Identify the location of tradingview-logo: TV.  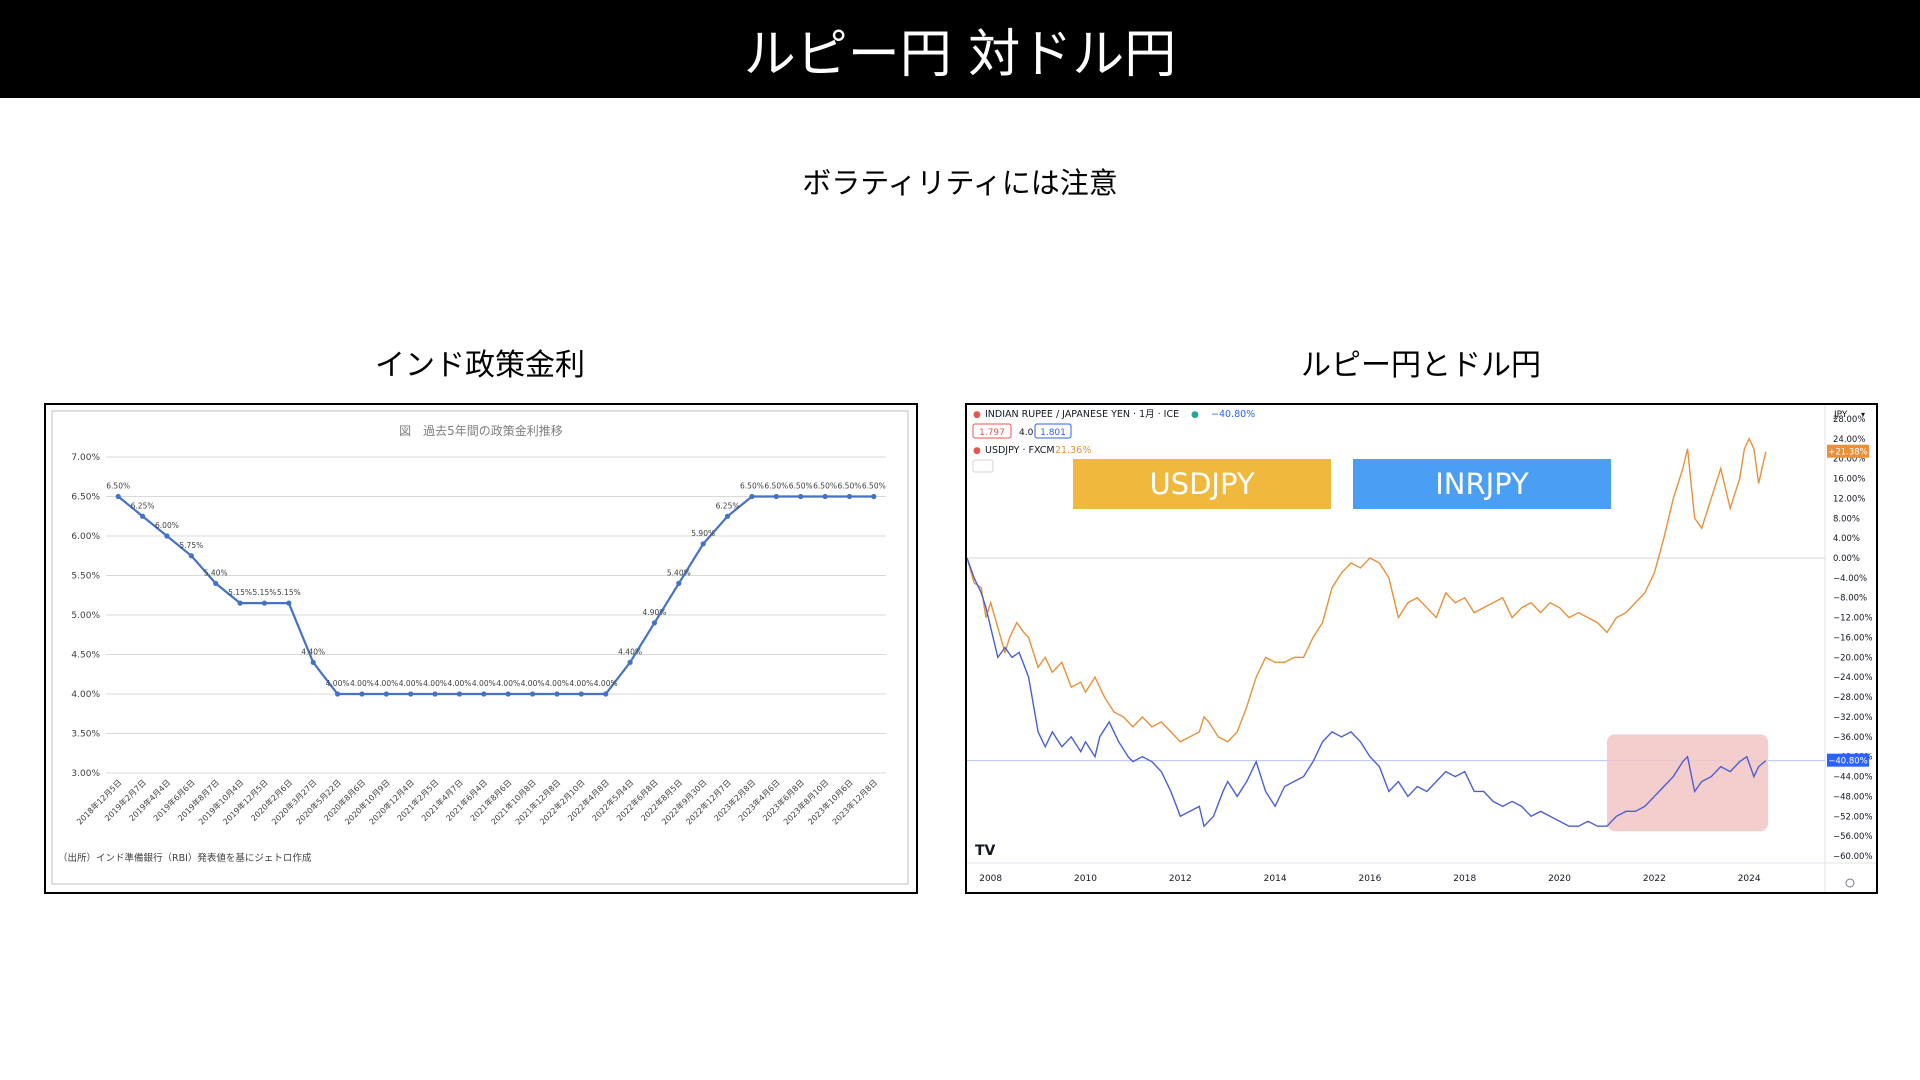
(985, 851).